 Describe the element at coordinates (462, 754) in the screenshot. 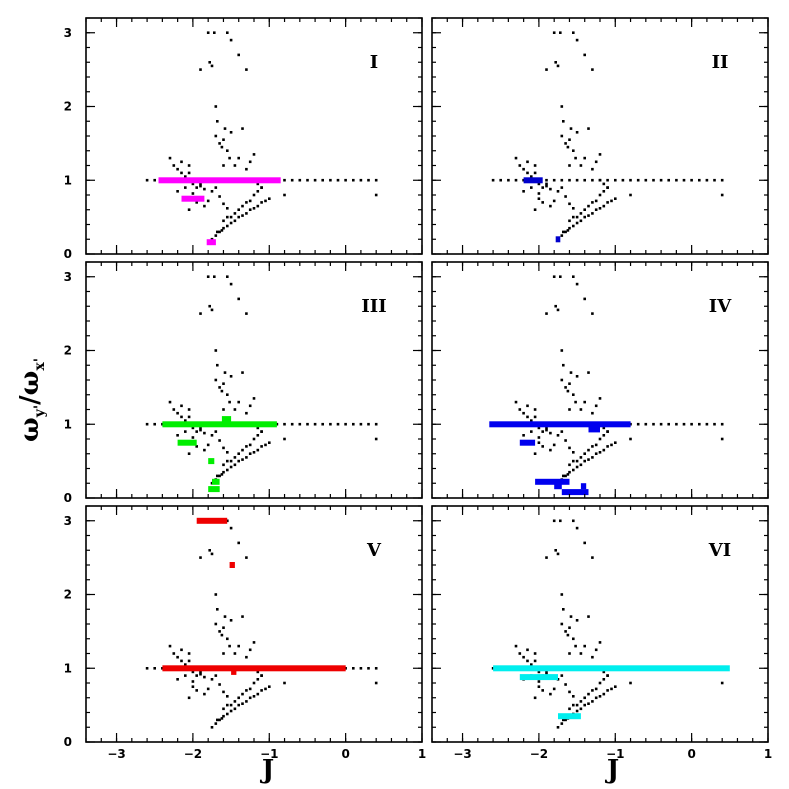

I see `x-tick-label: −3` at that location.